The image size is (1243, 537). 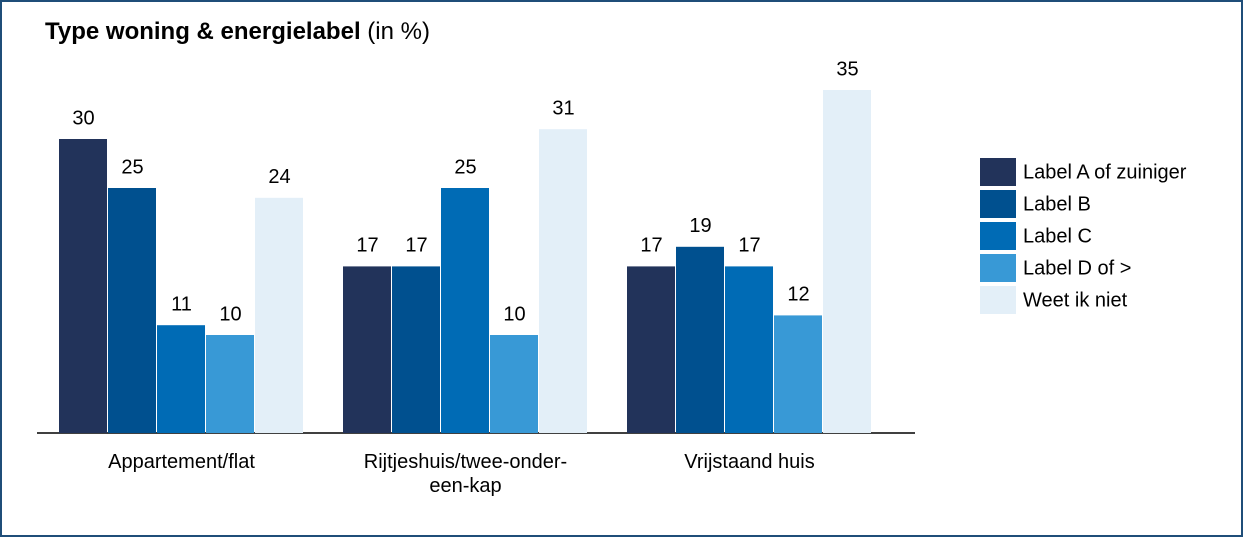 I want to click on title: Type woning & energielabel, so click(x=203, y=31).